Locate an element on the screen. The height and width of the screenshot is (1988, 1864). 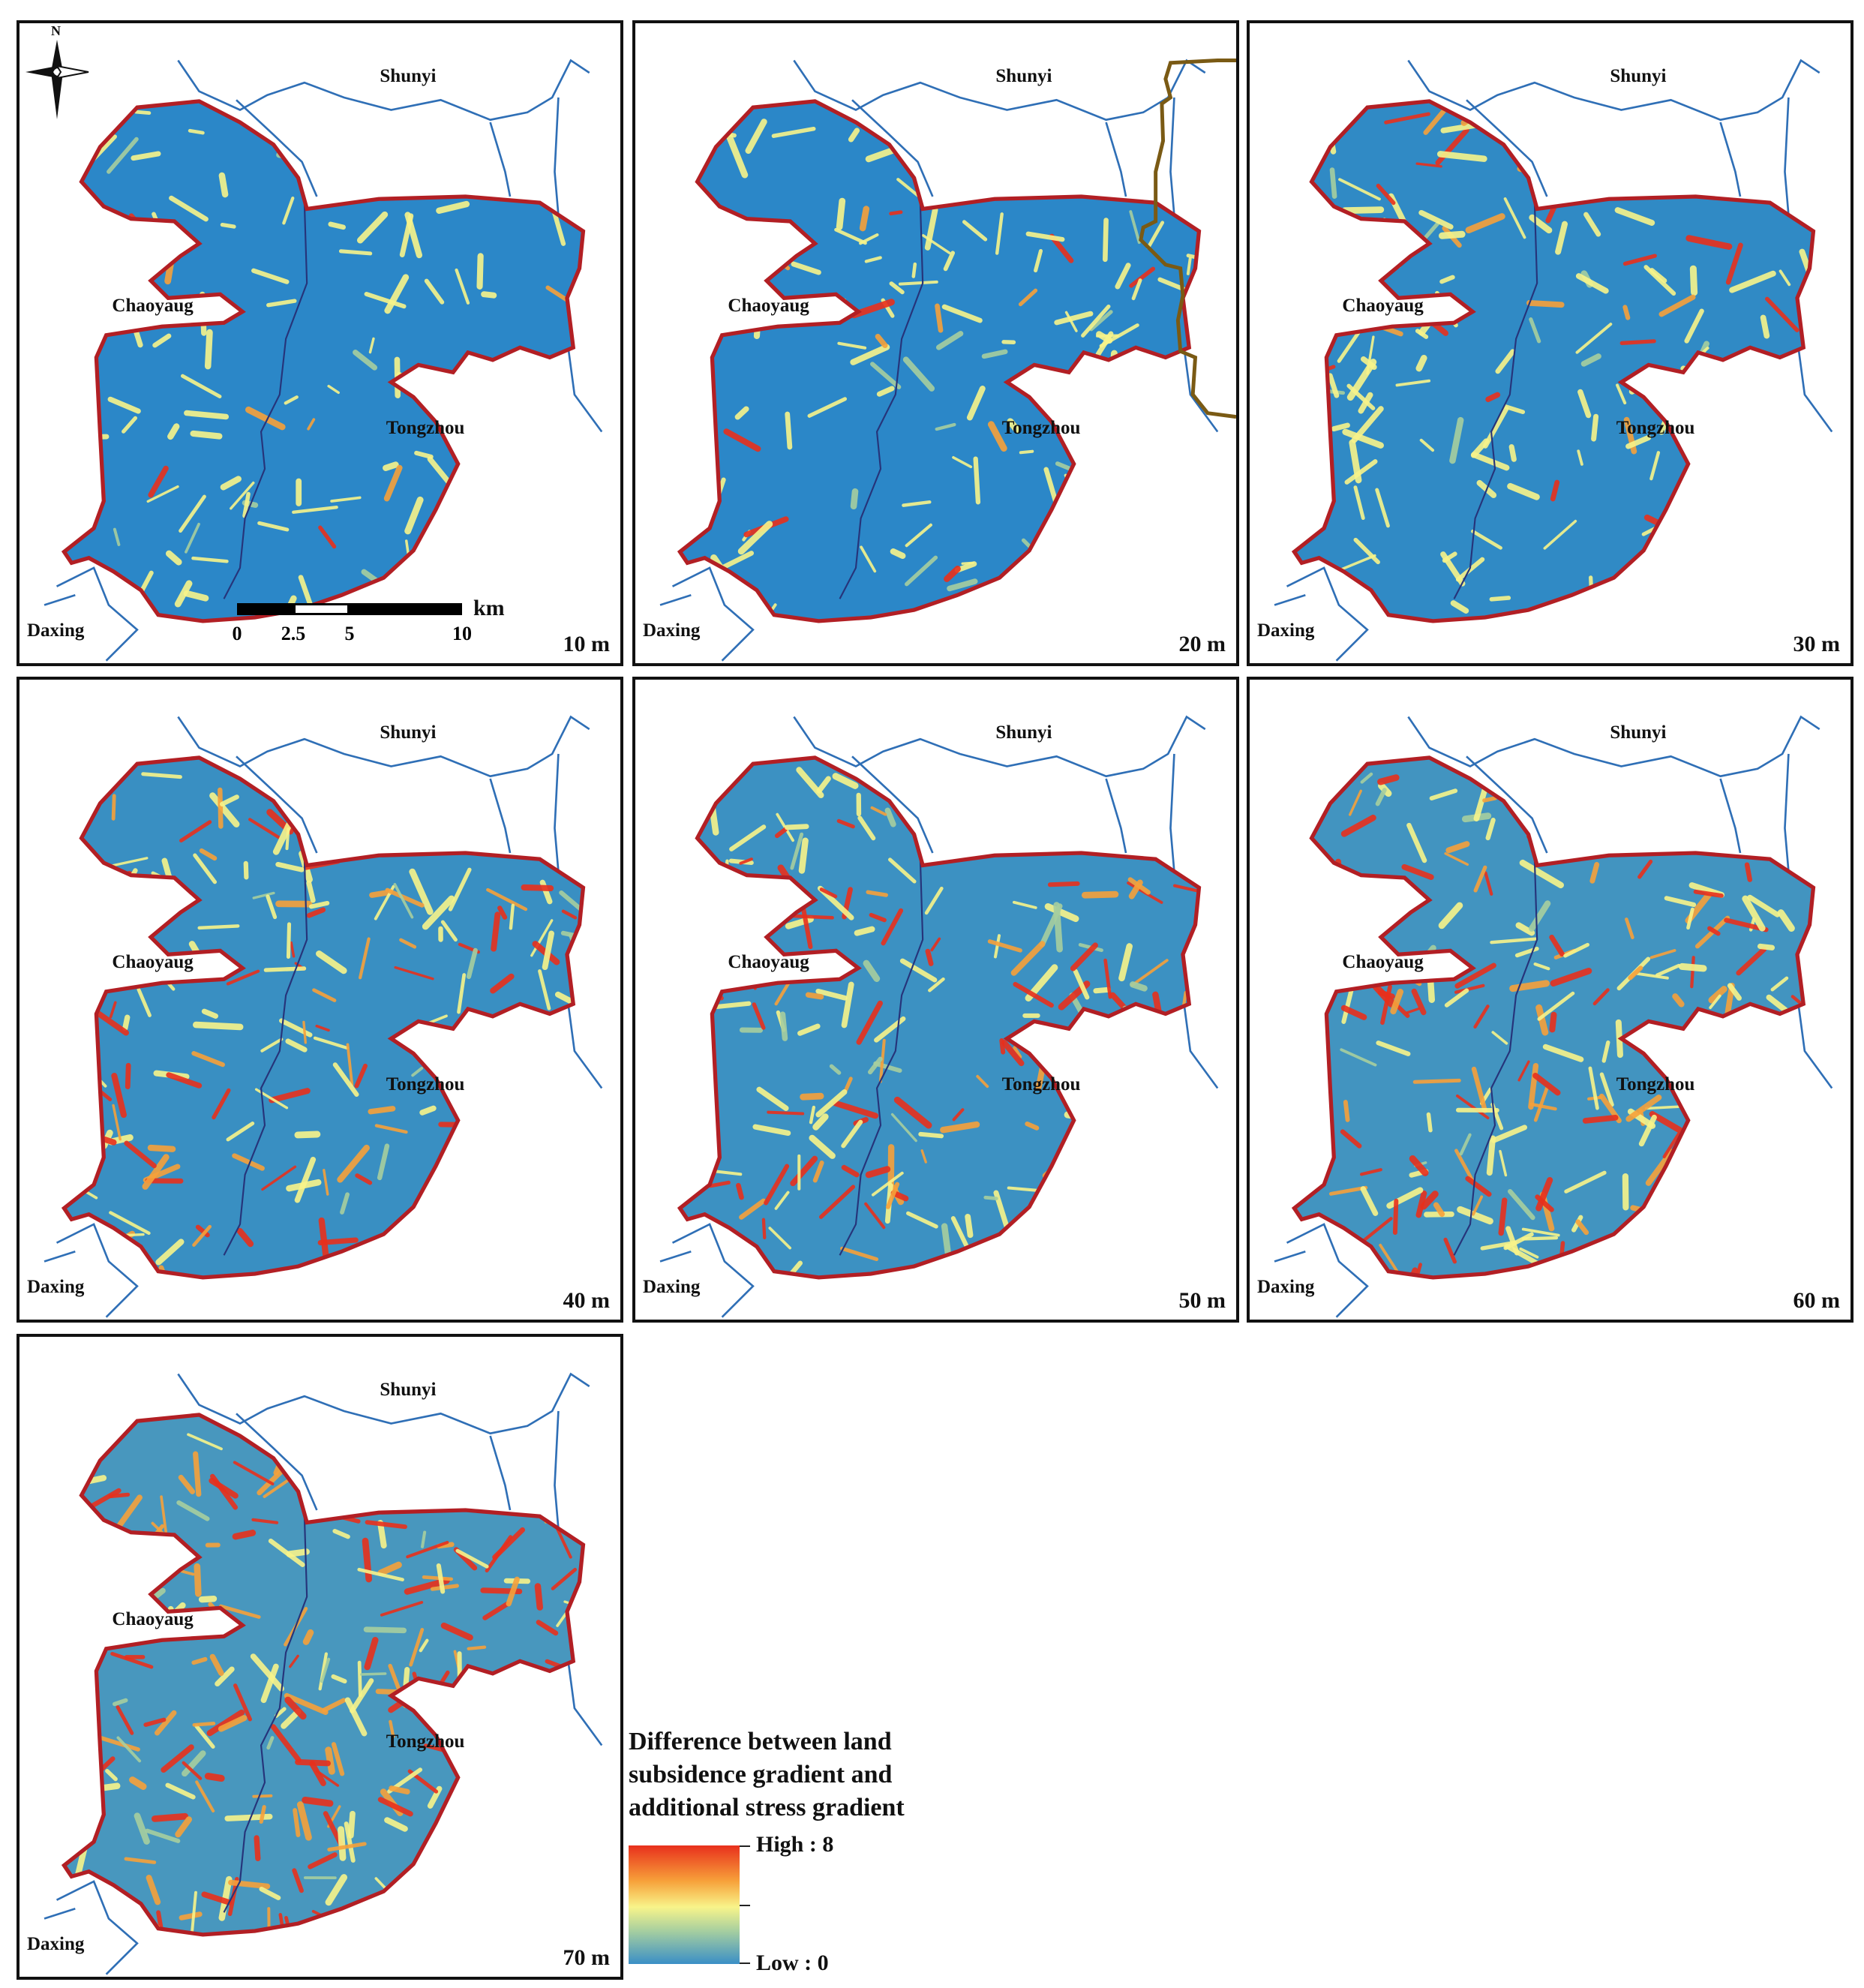
label-daxing: Daxing is located at coordinates (1286, 630).